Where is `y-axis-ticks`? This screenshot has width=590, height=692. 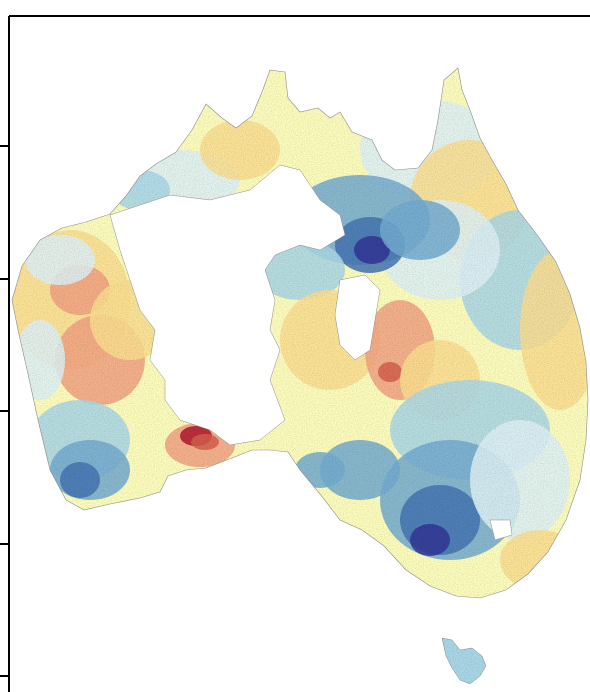 y-axis-ticks is located at coordinates (4, 411).